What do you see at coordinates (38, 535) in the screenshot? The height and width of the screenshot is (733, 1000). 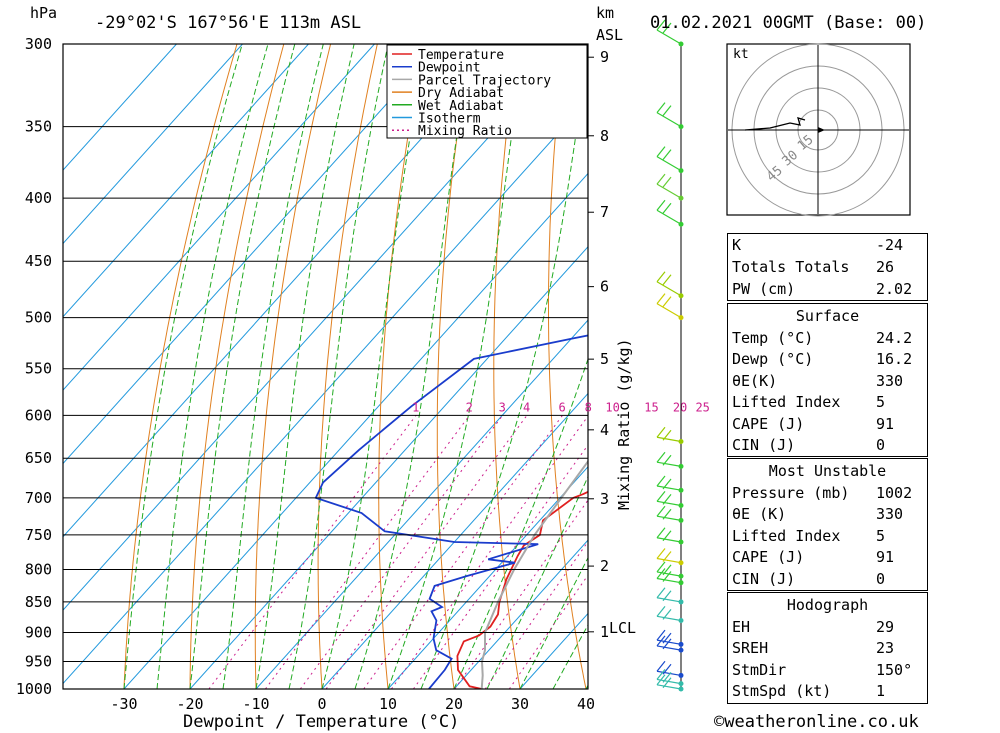 I see `pressure-tick-label: 750` at bounding box center [38, 535].